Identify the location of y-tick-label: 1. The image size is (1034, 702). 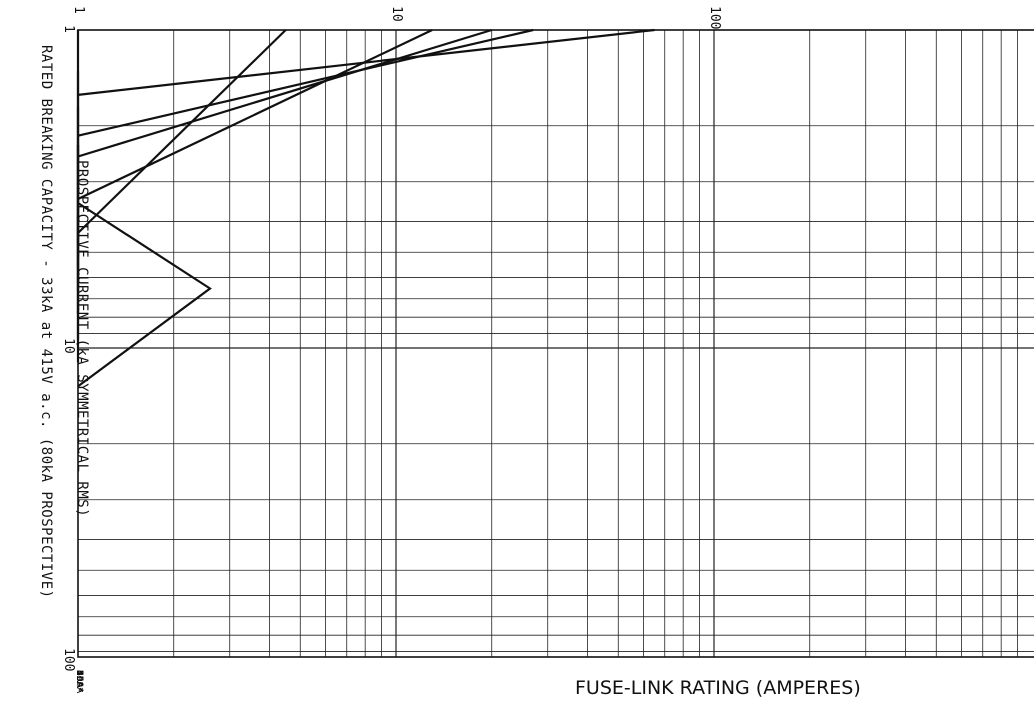
(78, 10).